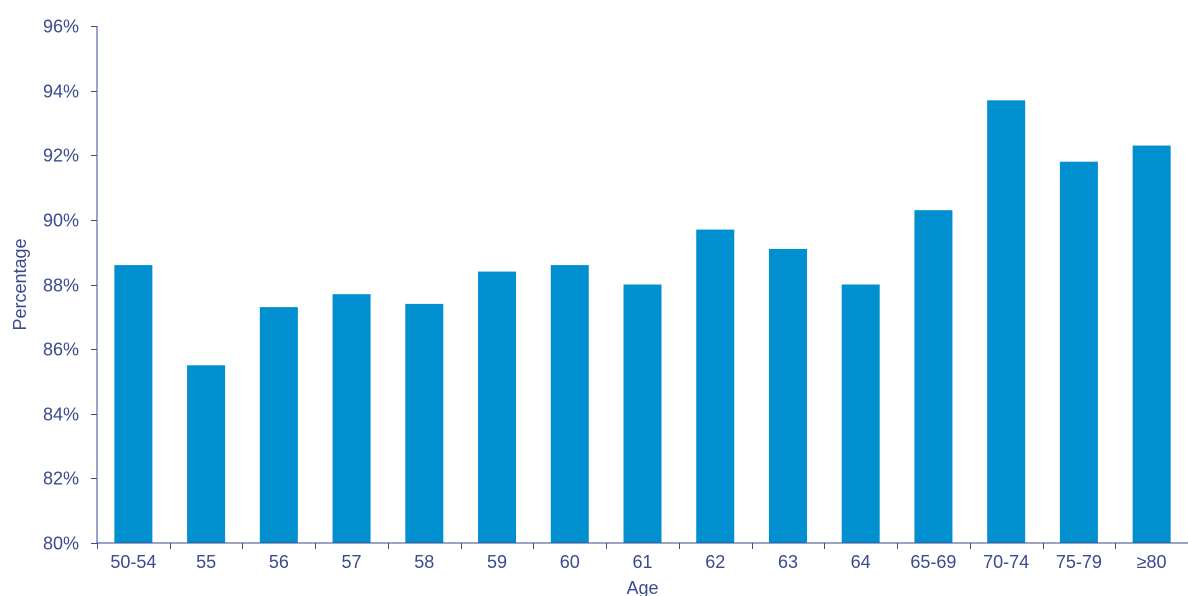 The width and height of the screenshot is (1188, 596). I want to click on y-tick-label: 82%, so click(61, 479).